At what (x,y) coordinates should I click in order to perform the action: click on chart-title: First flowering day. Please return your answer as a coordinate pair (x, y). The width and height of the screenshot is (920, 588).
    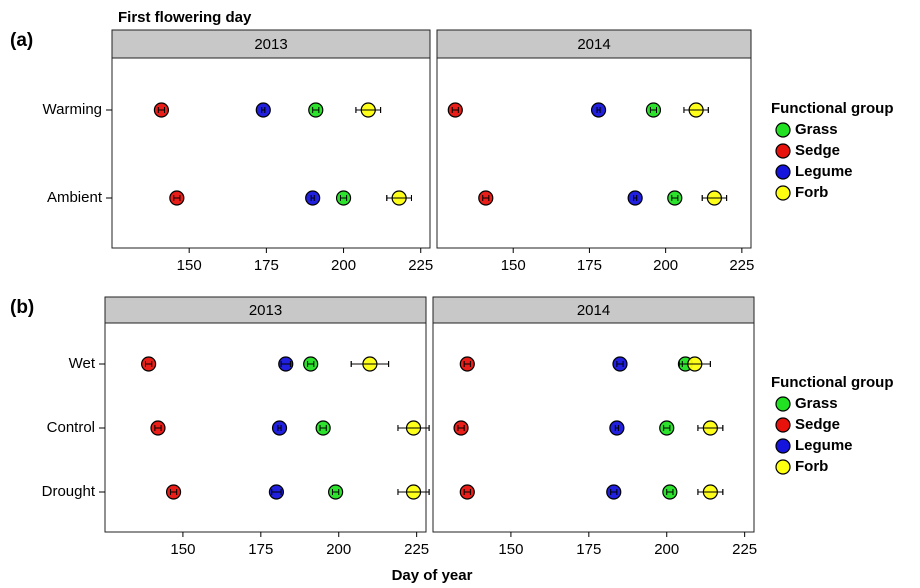
    Looking at the image, I should click on (185, 17).